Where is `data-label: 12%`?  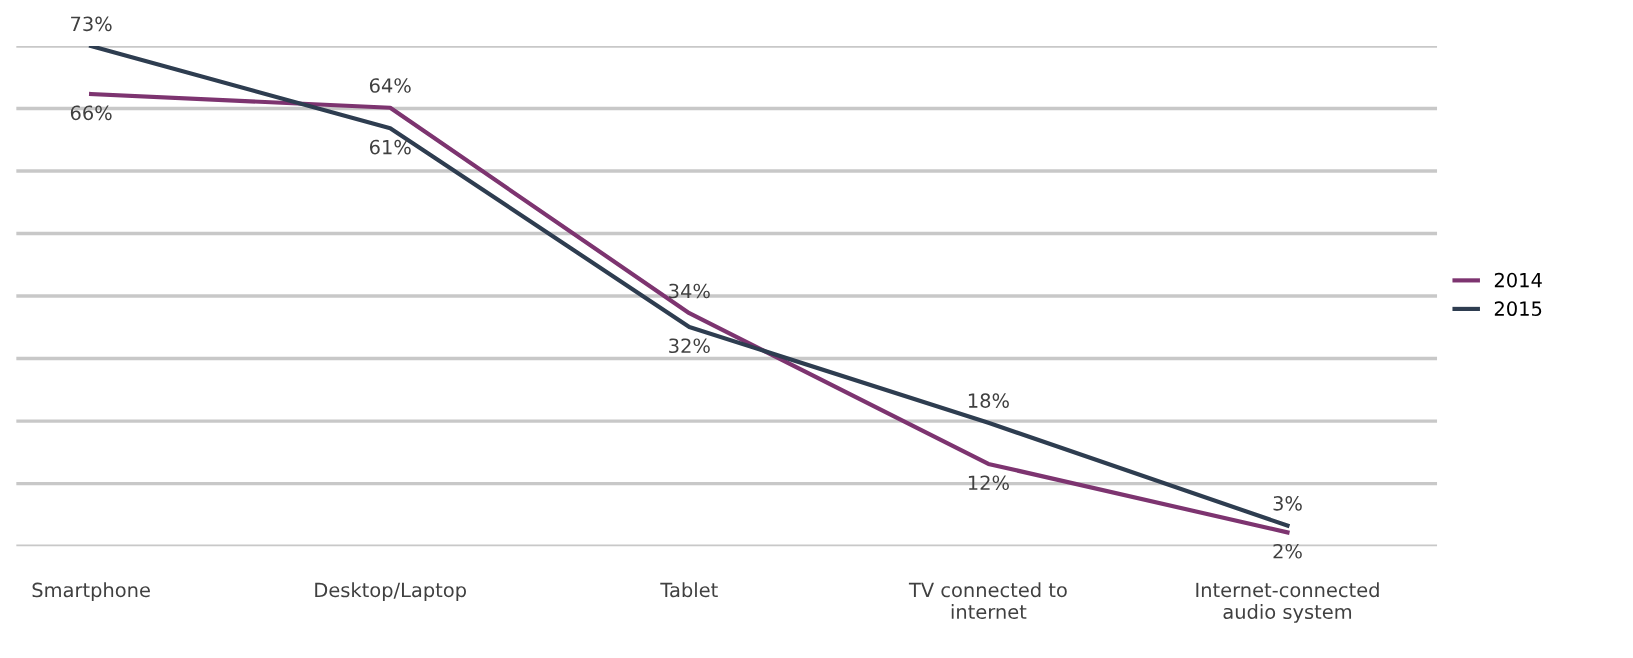
data-label: 12% is located at coordinates (988, 483).